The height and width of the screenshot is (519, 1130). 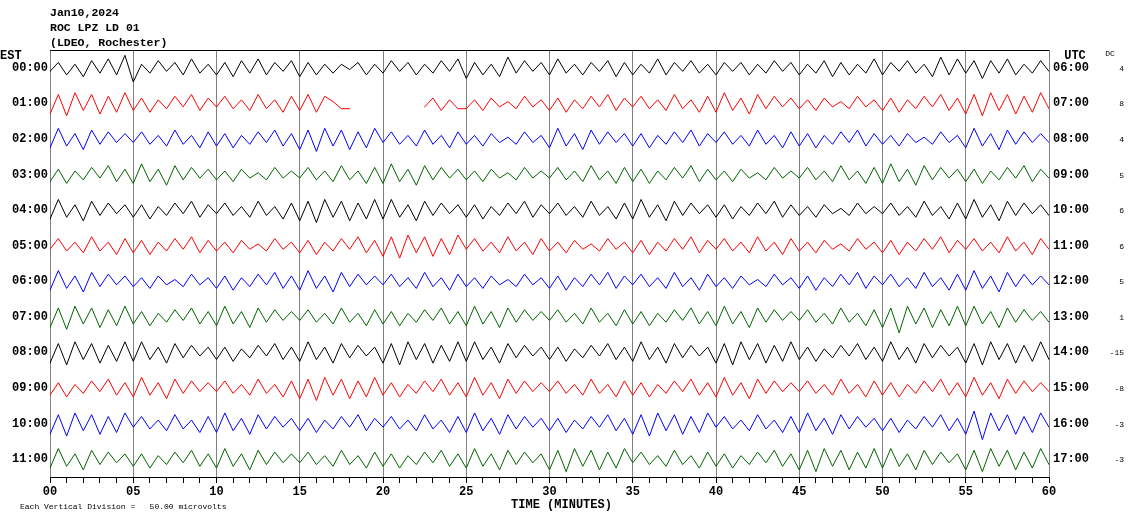 What do you see at coordinates (29, 281) in the screenshot?
I see `y-tick-label: 06:00` at bounding box center [29, 281].